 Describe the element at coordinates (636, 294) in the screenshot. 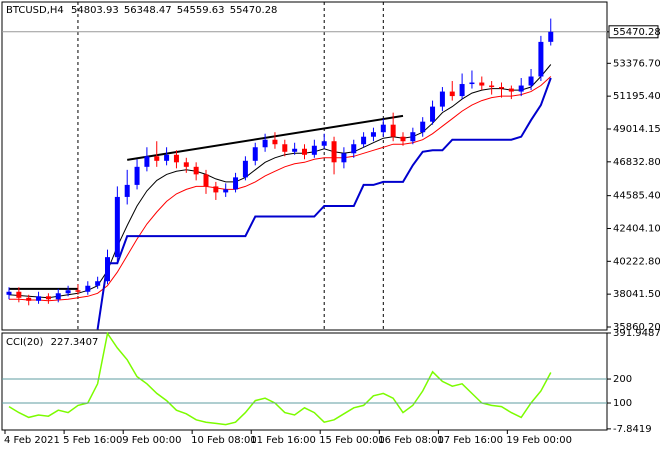

I see `y-tick-label: 38041.50` at that location.